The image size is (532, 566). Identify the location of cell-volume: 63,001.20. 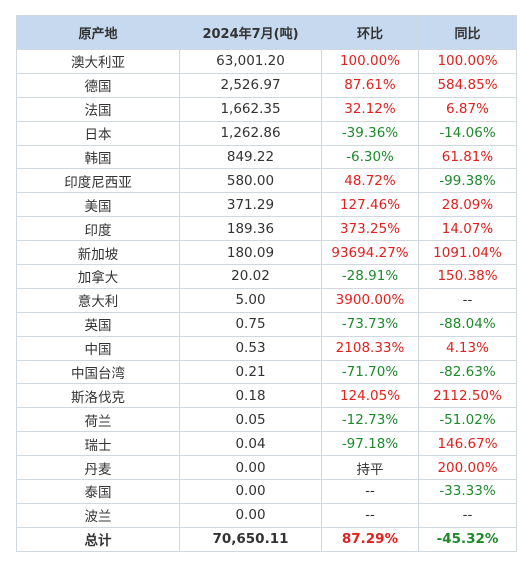
(250, 61).